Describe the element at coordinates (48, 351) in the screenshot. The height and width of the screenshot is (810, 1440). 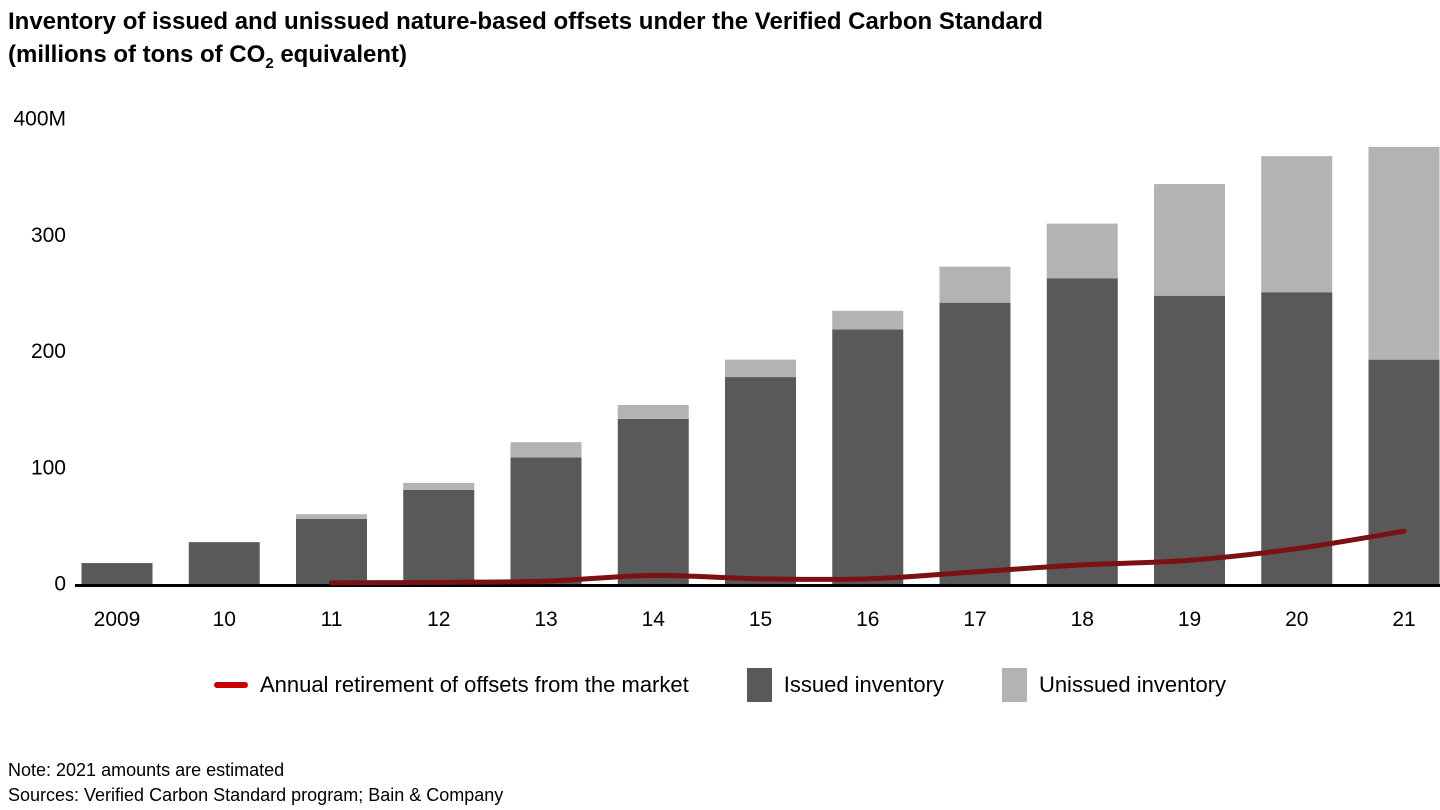
I see `y-axis-tick-label: 200` at that location.